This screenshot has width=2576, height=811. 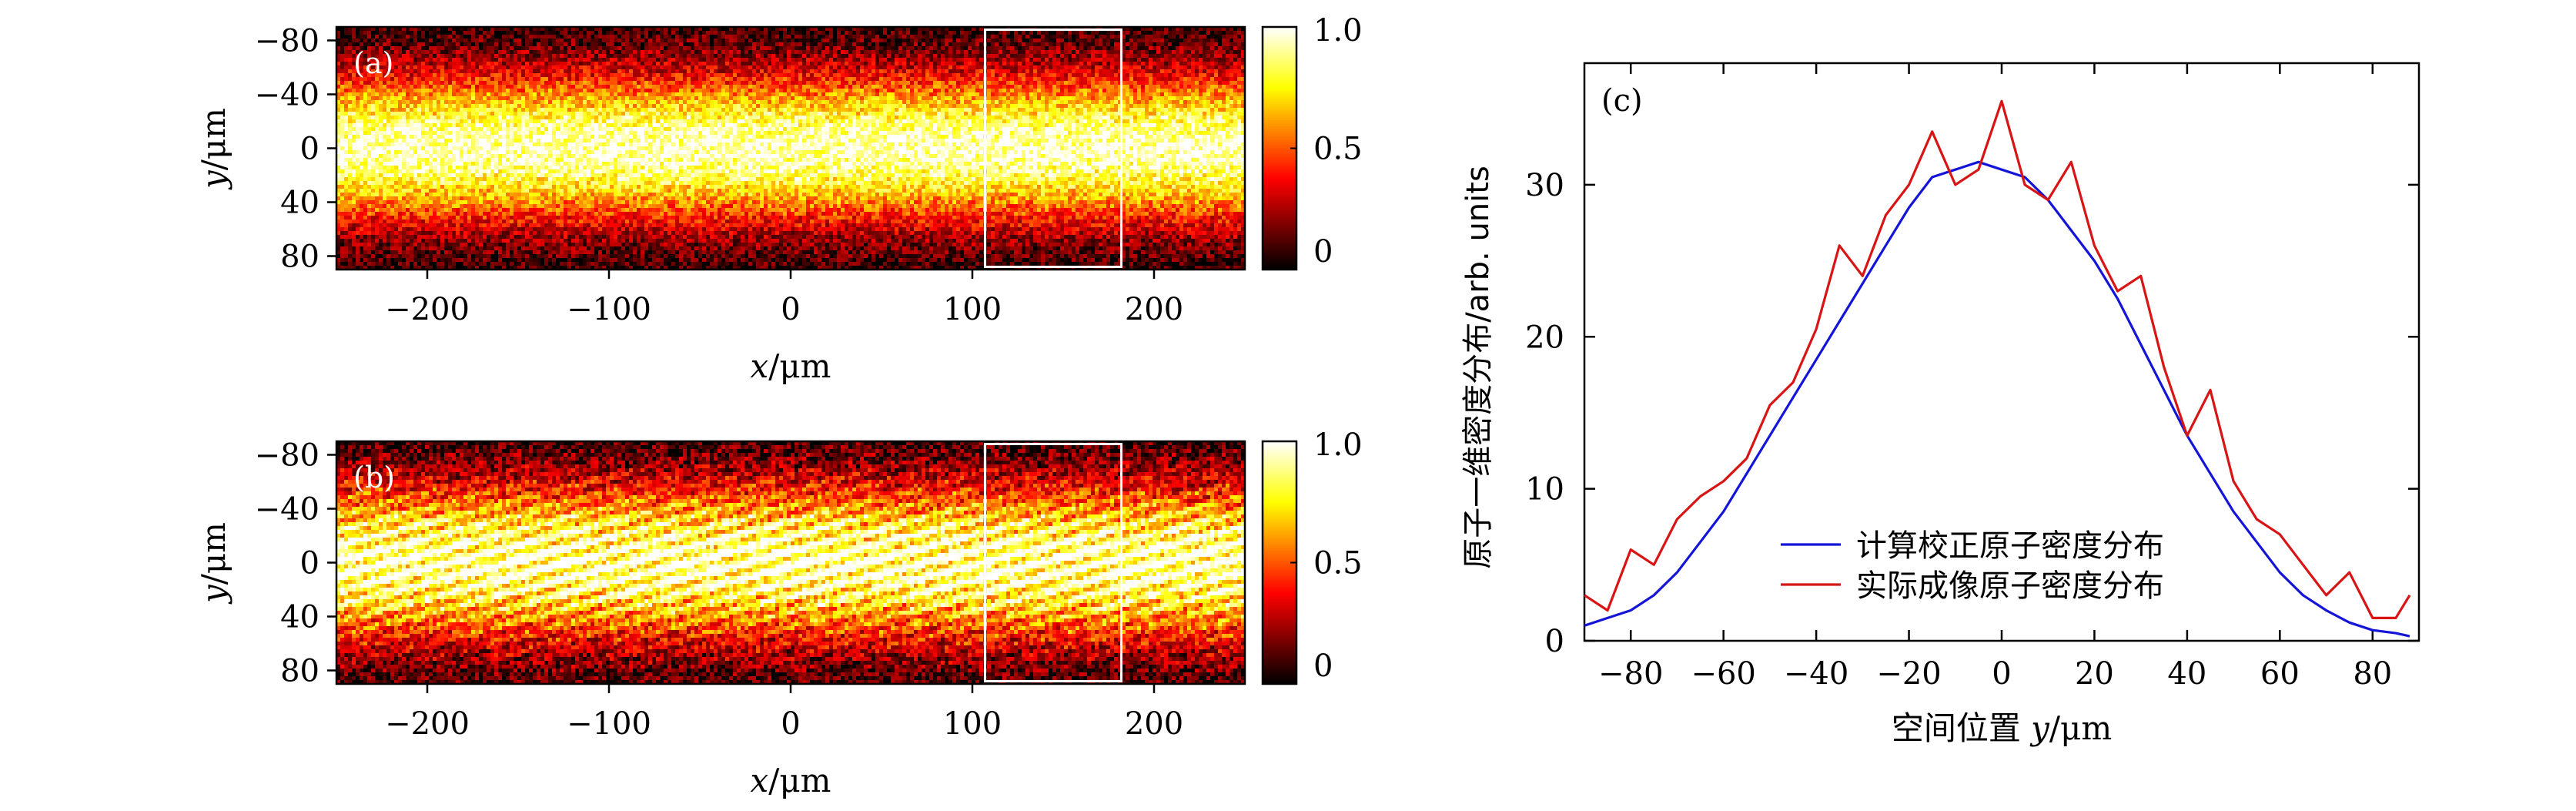 What do you see at coordinates (2040, 728) in the screenshot?
I see `x-axis-var: y` at bounding box center [2040, 728].